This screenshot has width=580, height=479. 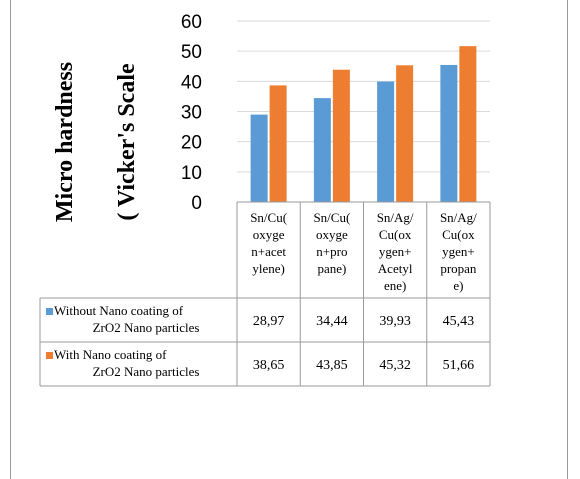 What do you see at coordinates (395, 365) in the screenshot?
I see `data-label: 45,32` at bounding box center [395, 365].